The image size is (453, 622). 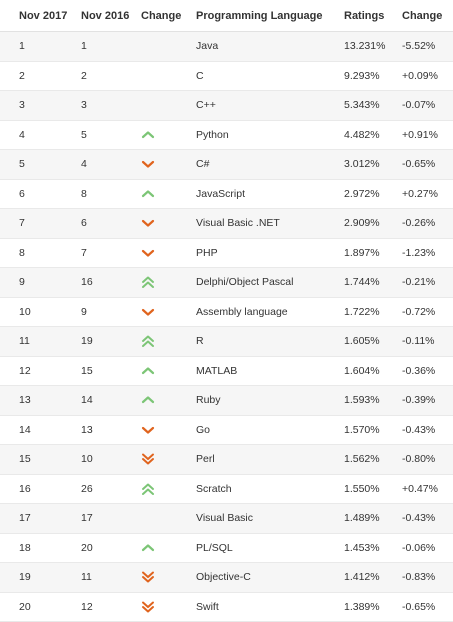 What do you see at coordinates (362, 253) in the screenshot?
I see `rating-value: 1.897%` at bounding box center [362, 253].